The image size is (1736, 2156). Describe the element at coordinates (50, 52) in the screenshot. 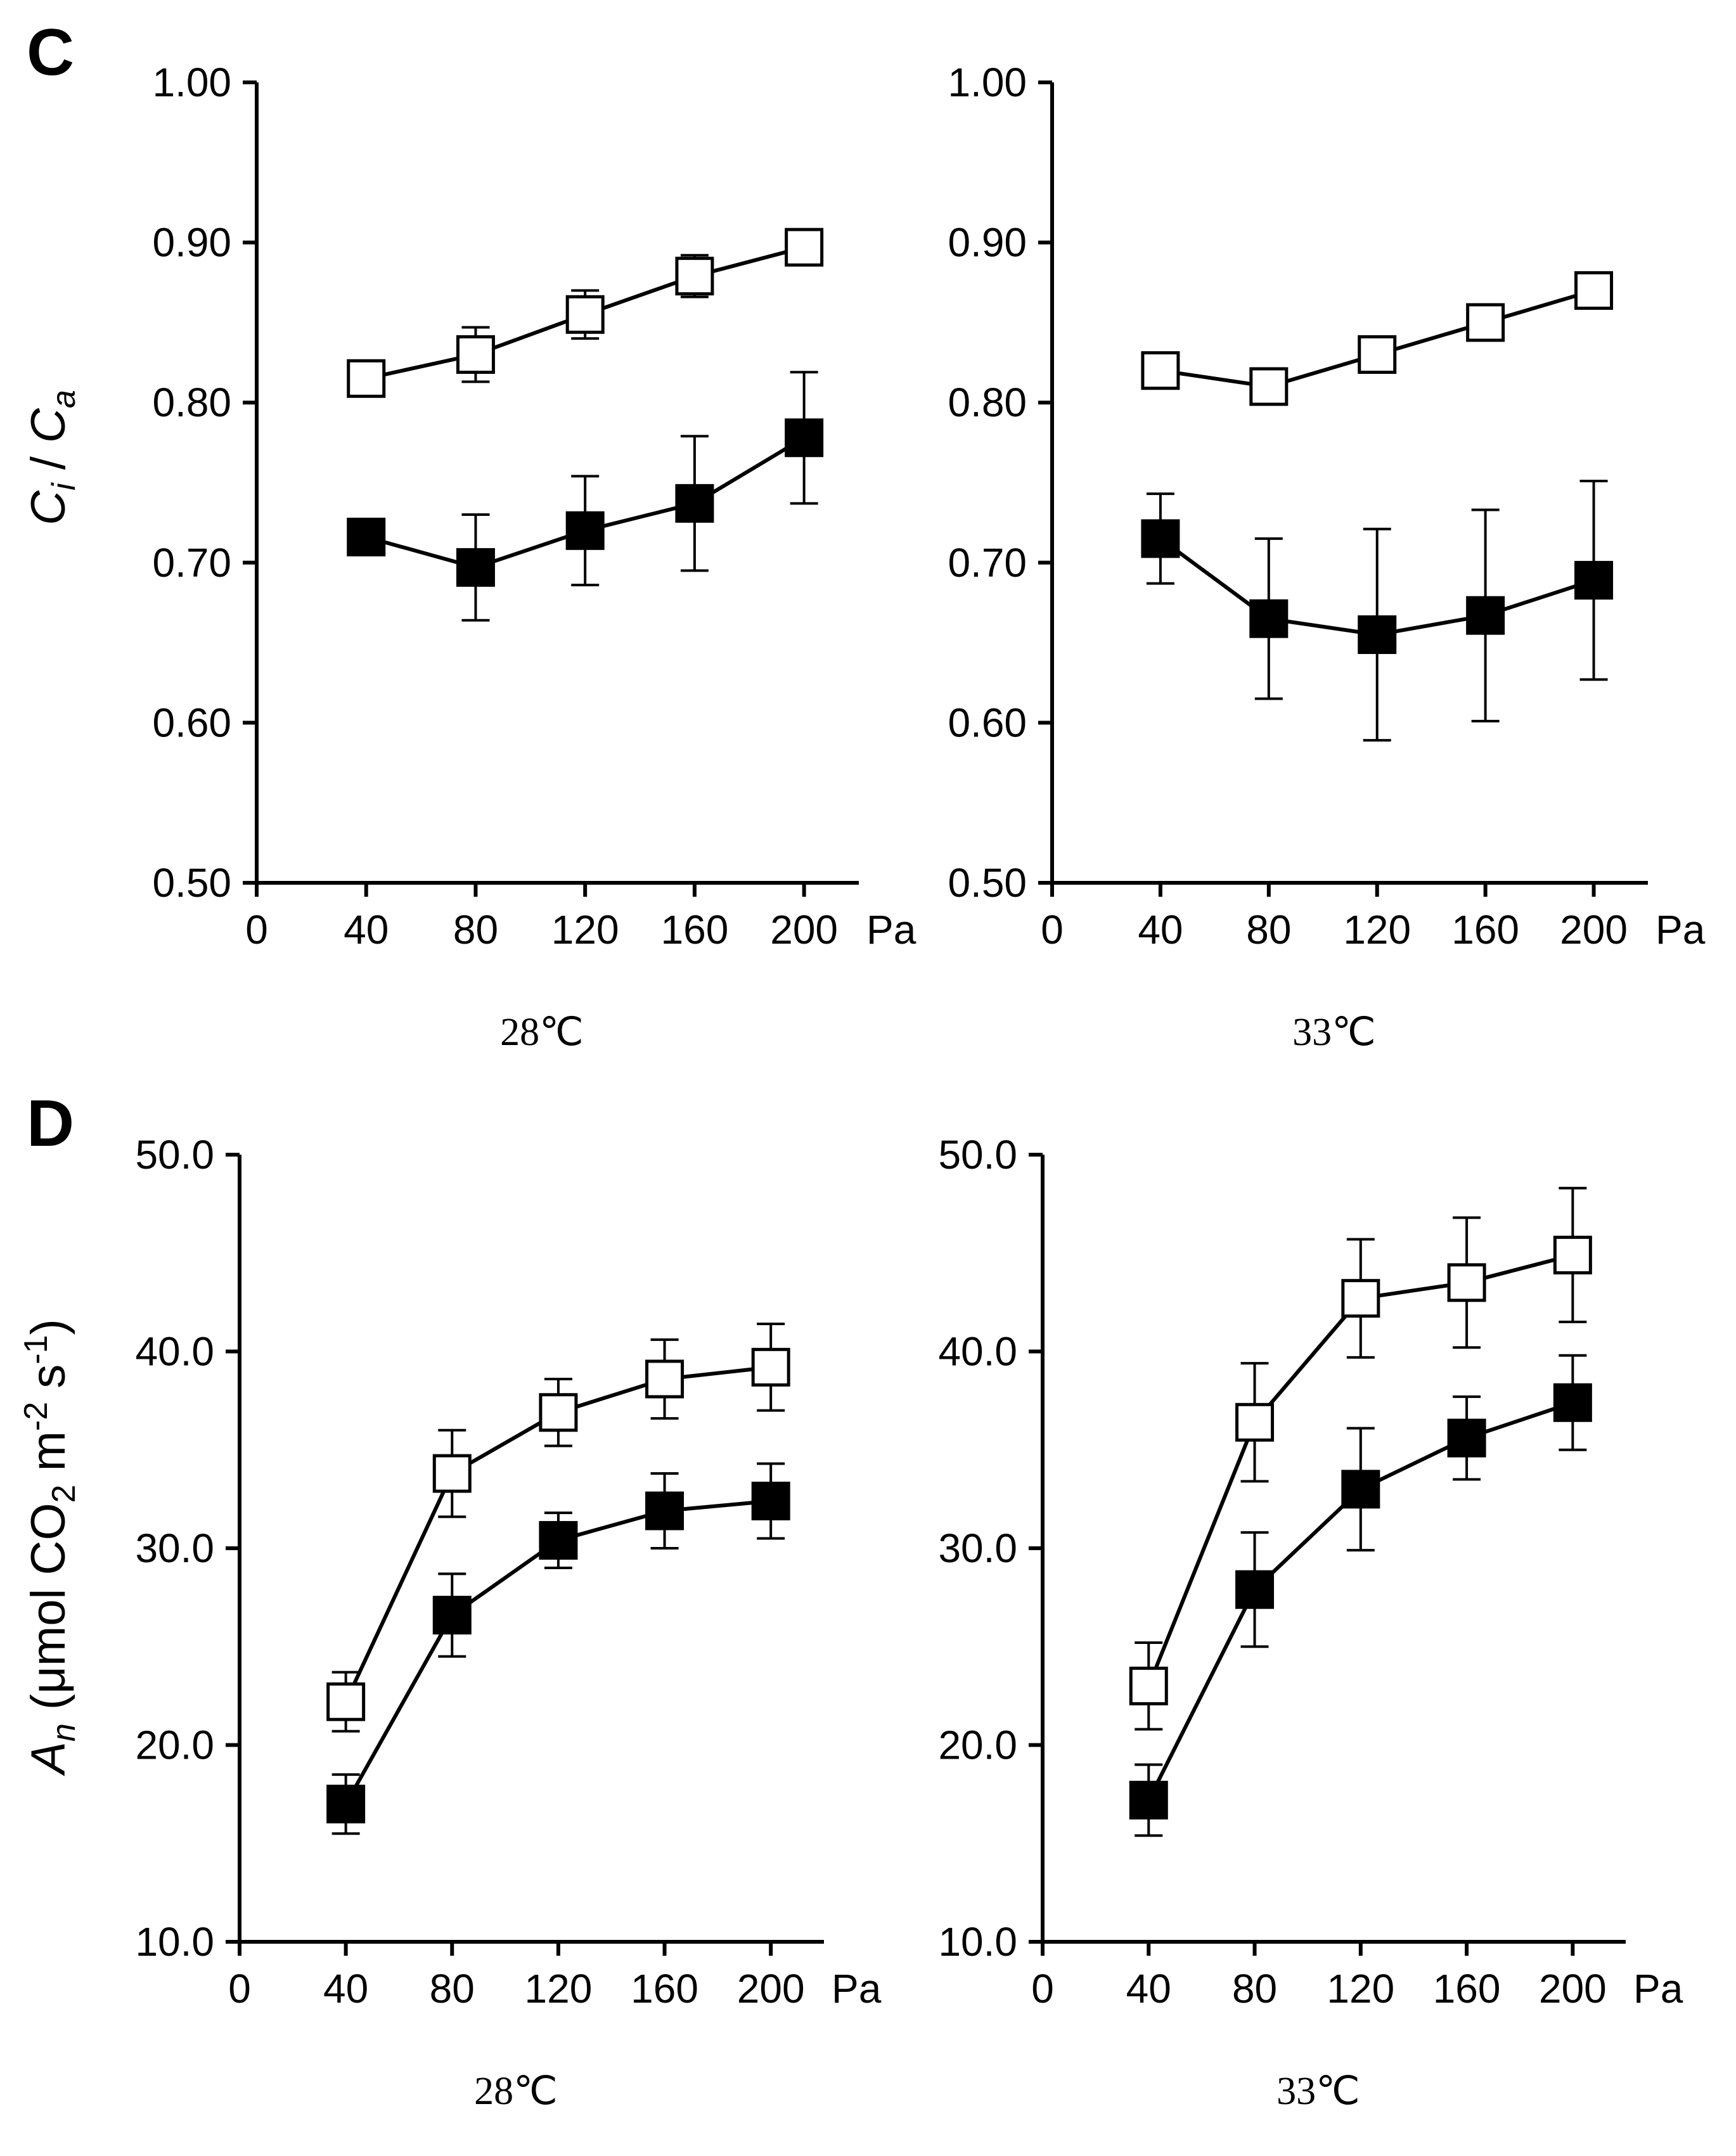

I see `panel-letter-c: C` at that location.